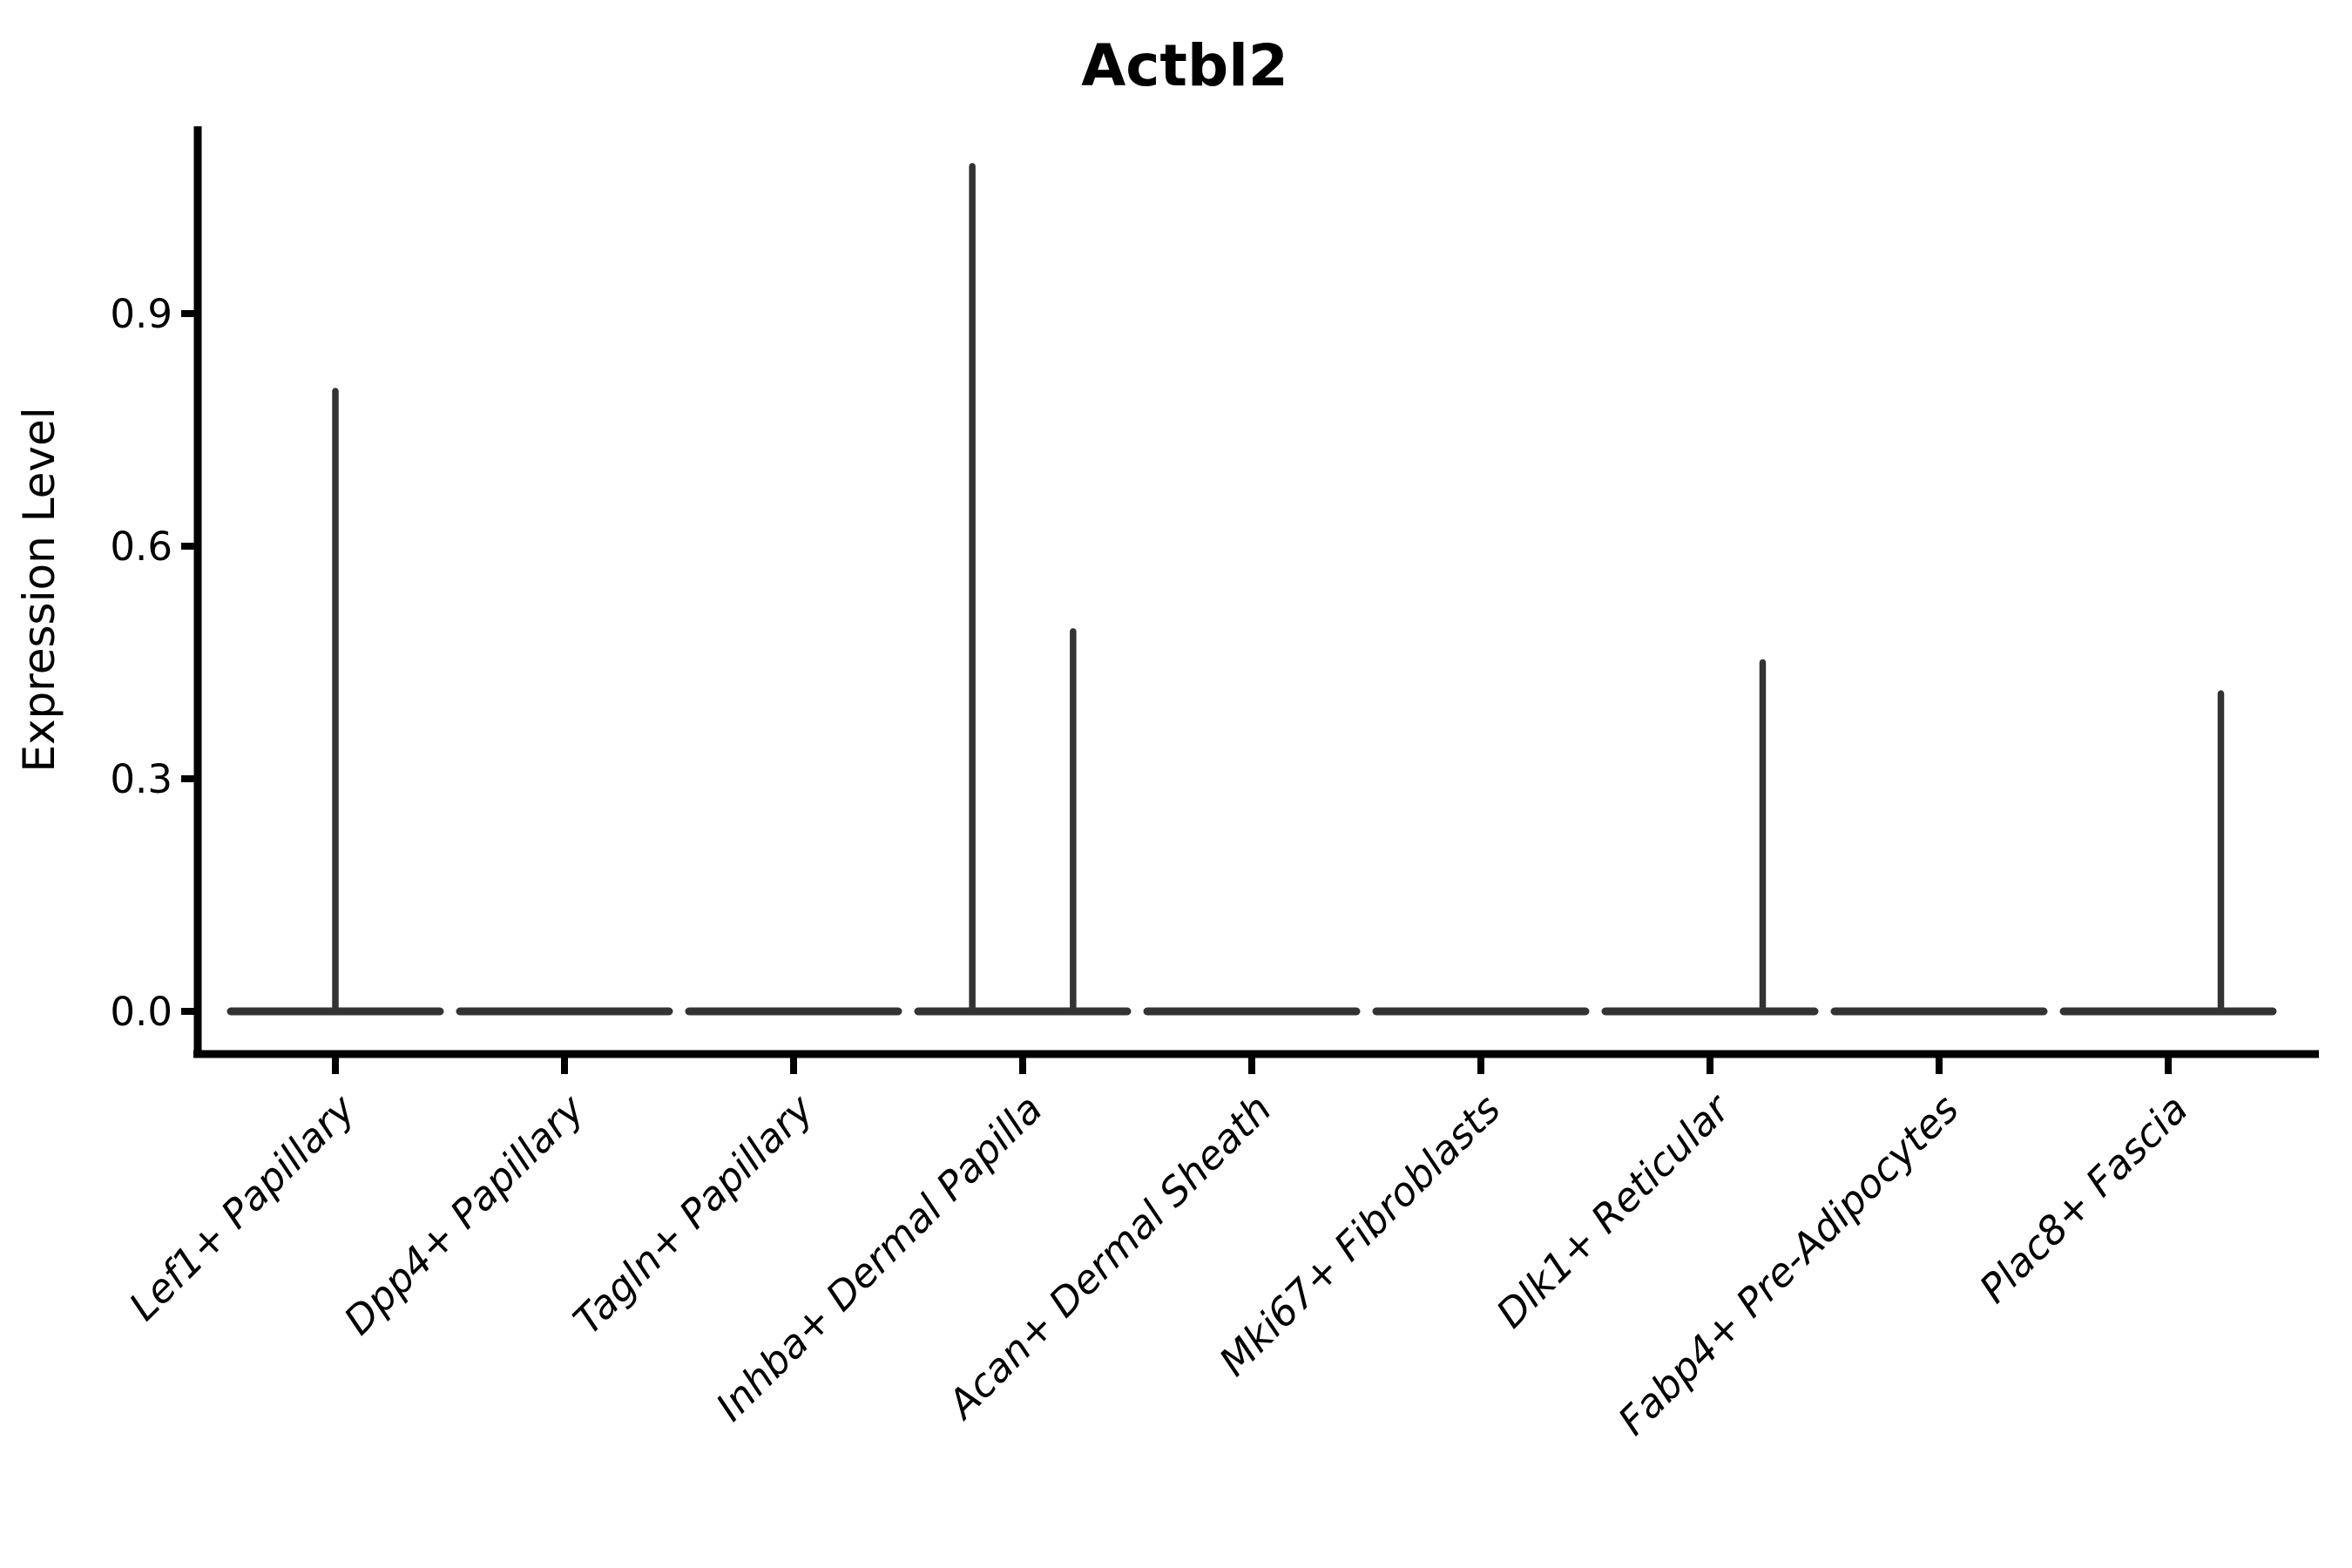 The width and height of the screenshot is (2352, 1568). What do you see at coordinates (693, 1214) in the screenshot?
I see `x-tick-label: Tagln+ Papillary` at bounding box center [693, 1214].